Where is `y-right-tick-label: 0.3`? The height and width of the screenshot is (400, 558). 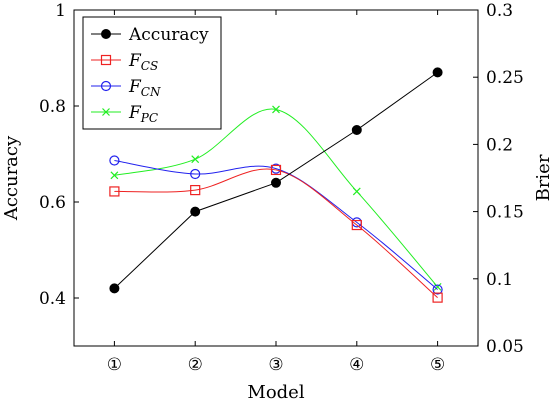 y-right-tick-label: 0.3 is located at coordinates (499, 11).